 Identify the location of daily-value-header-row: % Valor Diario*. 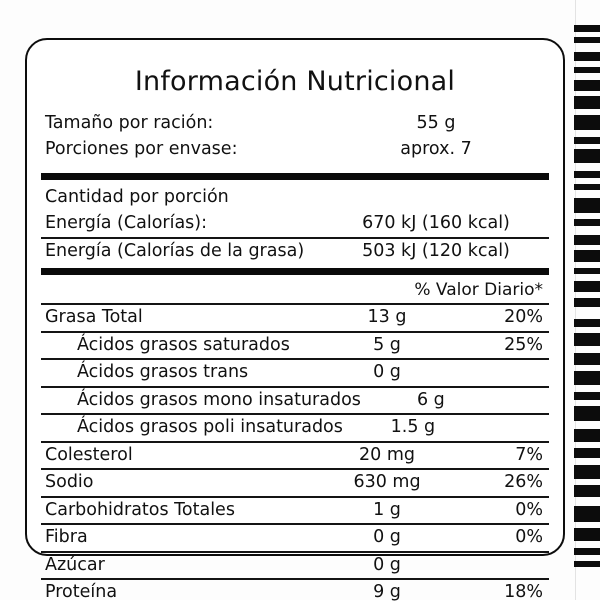
(295, 290).